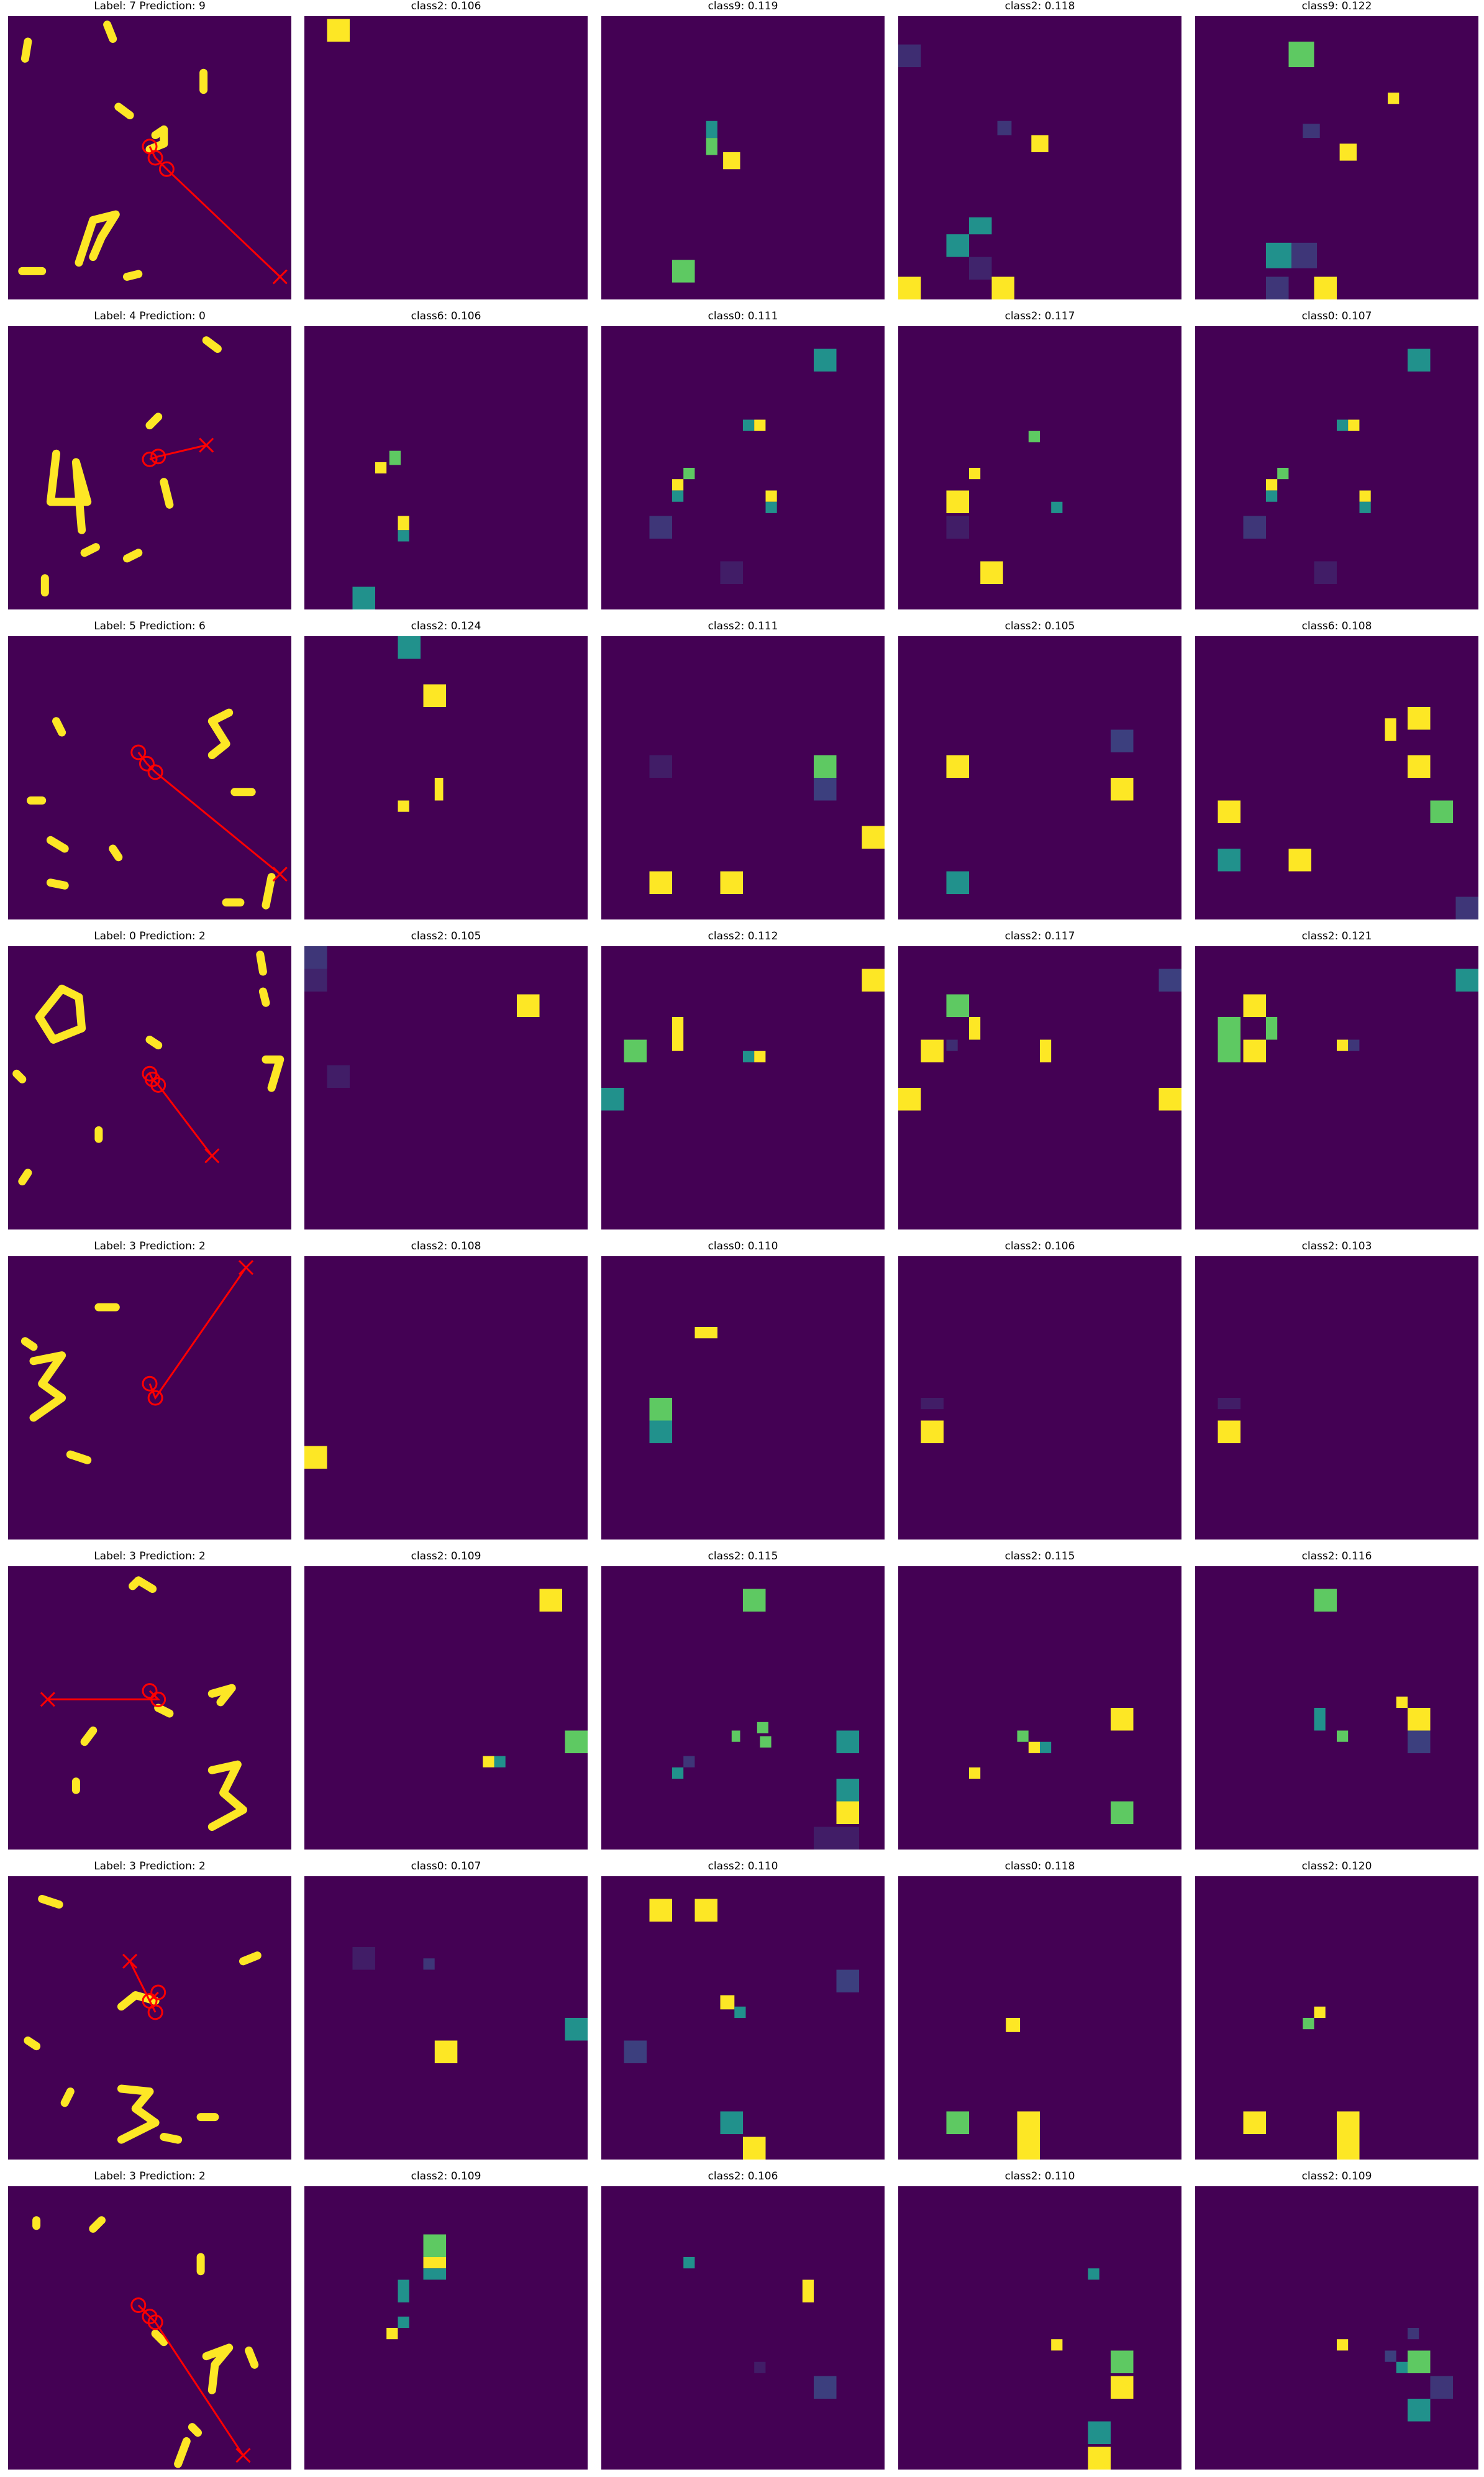  I want to click on panel-title: class2: 0.116, so click(1336, 1556).